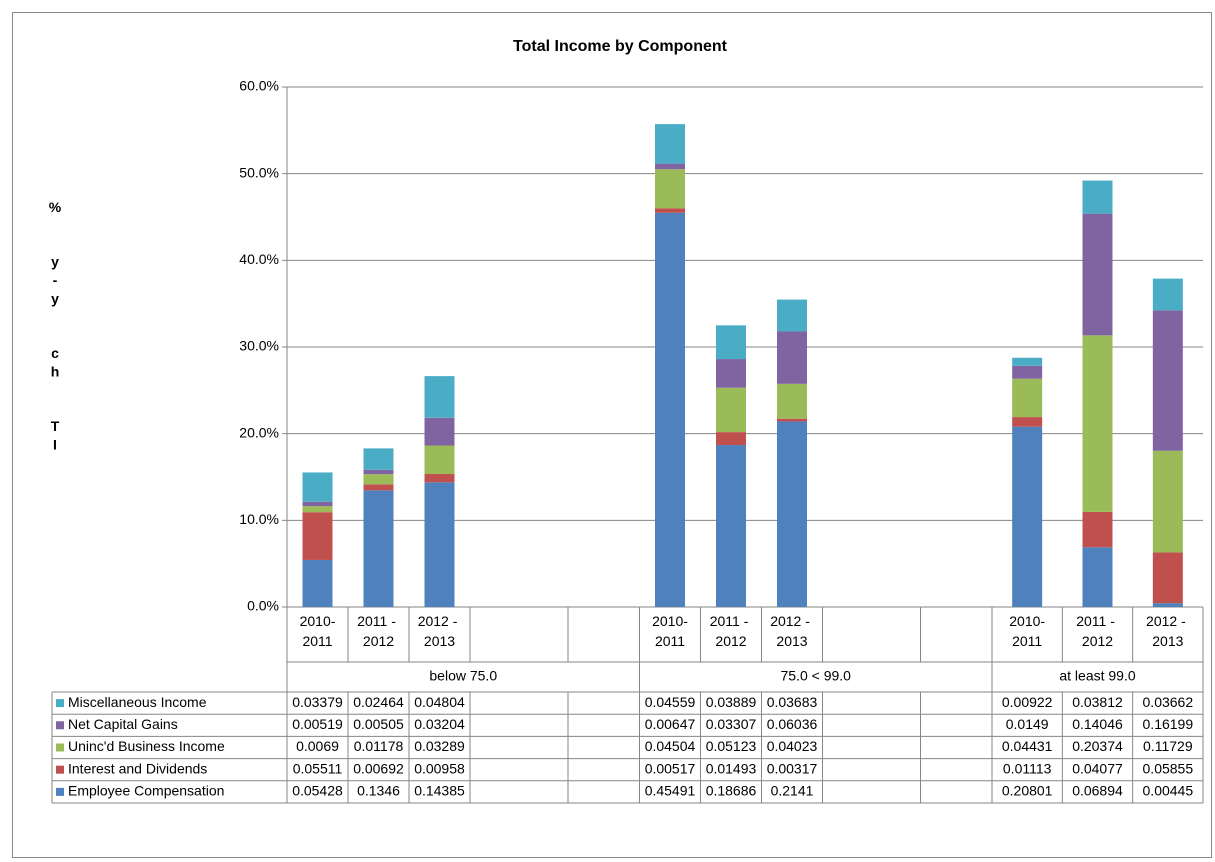  I want to click on table-value: 0.16199, so click(1168, 724).